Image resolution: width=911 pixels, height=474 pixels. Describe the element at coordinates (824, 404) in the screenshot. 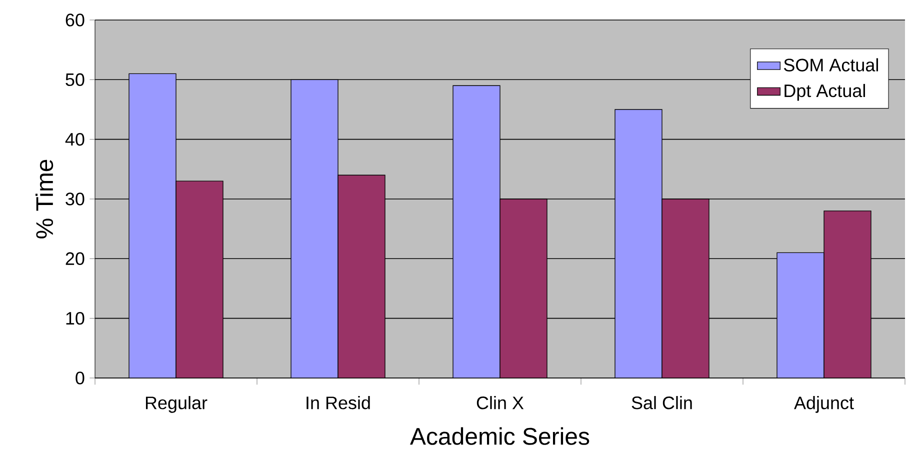

I see `x-tick-label: Adjunct` at that location.